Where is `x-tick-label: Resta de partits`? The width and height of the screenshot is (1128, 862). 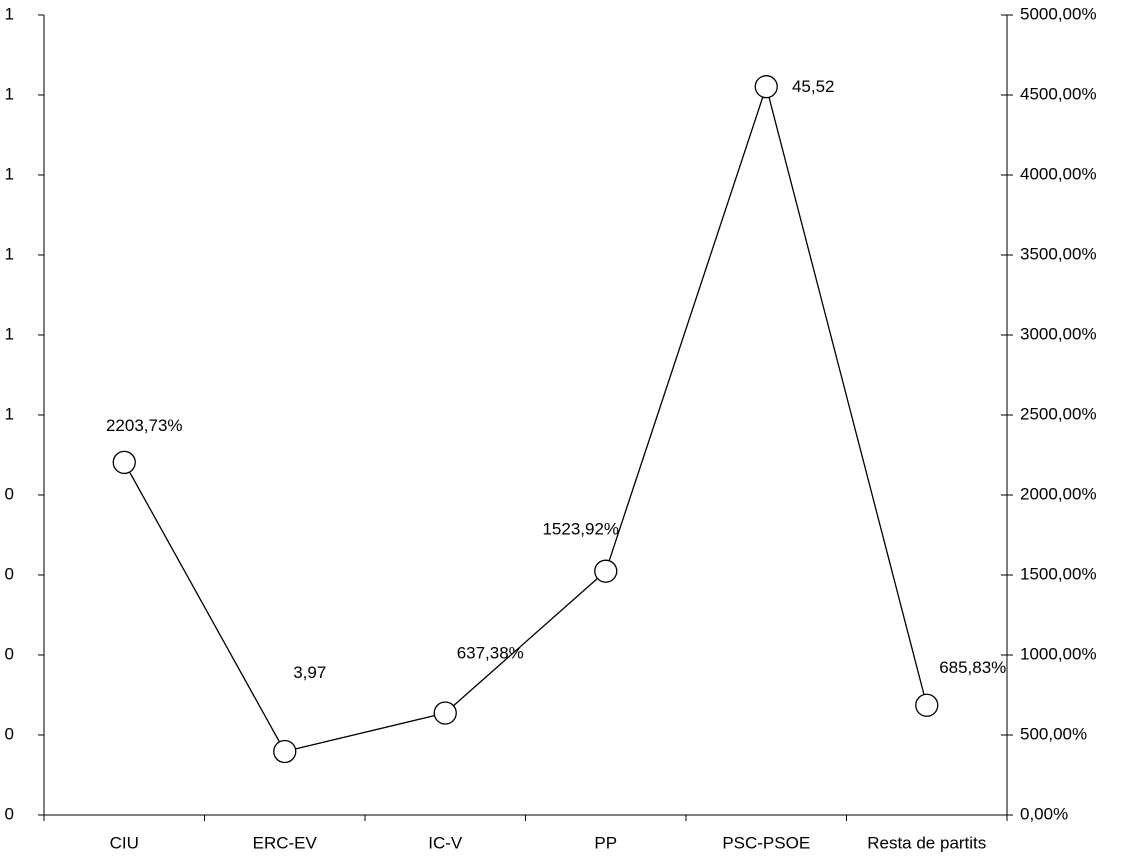 x-tick-label: Resta de partits is located at coordinates (926, 842).